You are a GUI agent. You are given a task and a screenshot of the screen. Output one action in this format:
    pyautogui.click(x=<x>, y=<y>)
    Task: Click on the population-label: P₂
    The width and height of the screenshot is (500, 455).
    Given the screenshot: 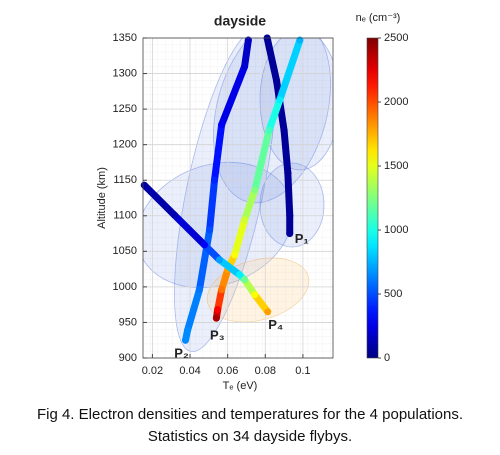 What is the action you would take?
    pyautogui.click(x=181, y=353)
    